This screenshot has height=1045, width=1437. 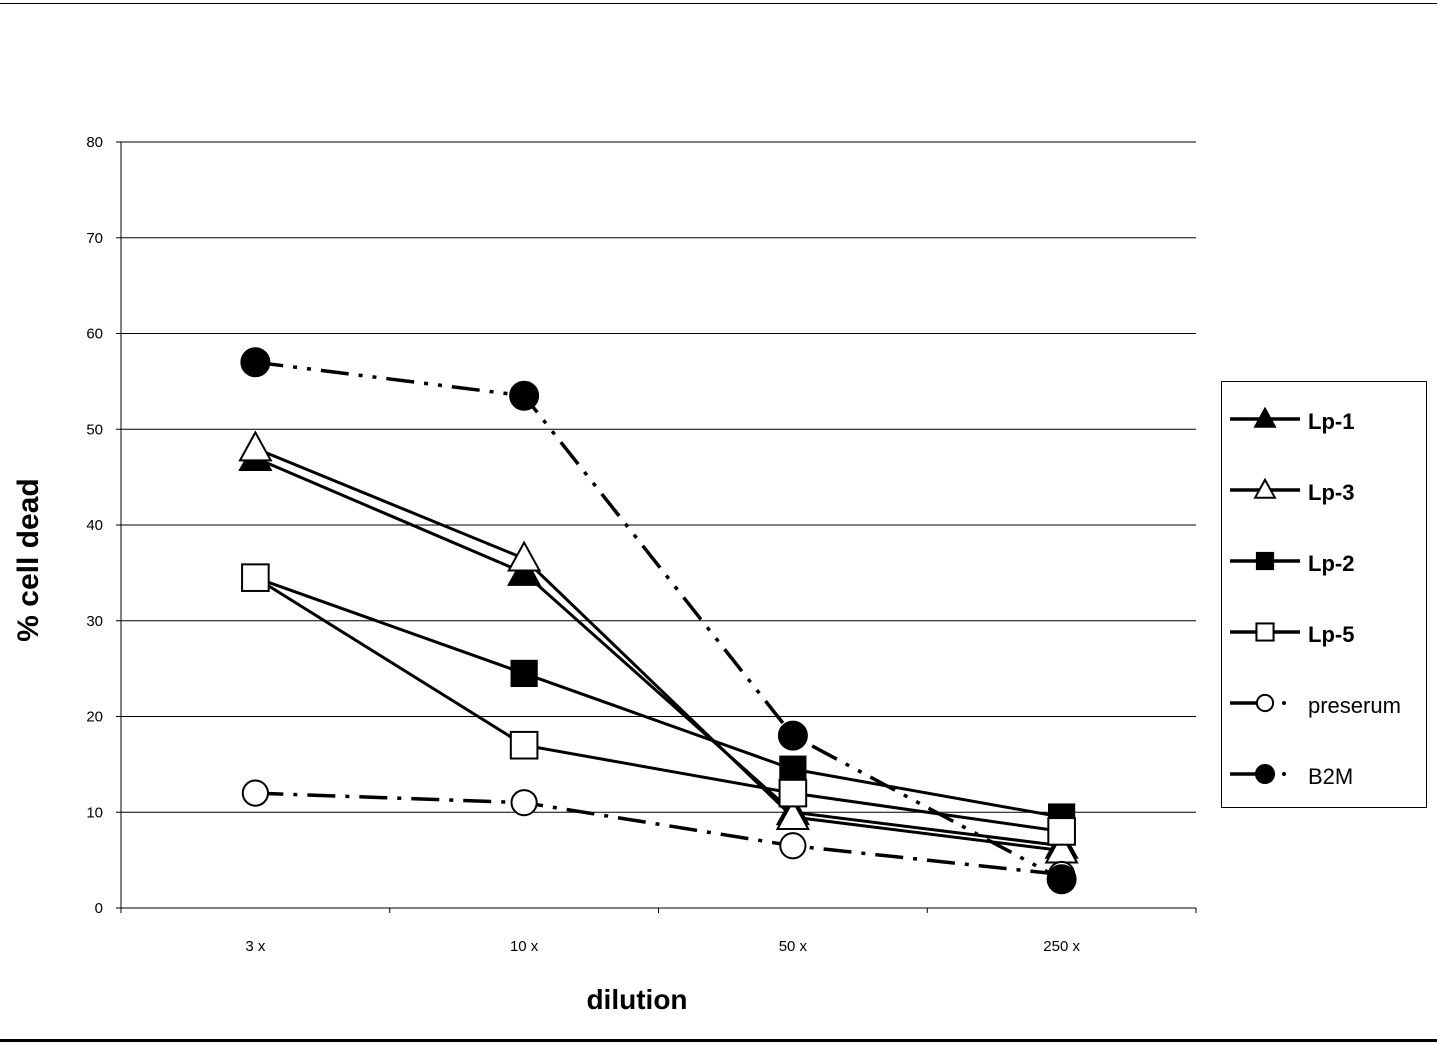 I want to click on legend-item-lp-2: Lp-2, so click(x=1324, y=561).